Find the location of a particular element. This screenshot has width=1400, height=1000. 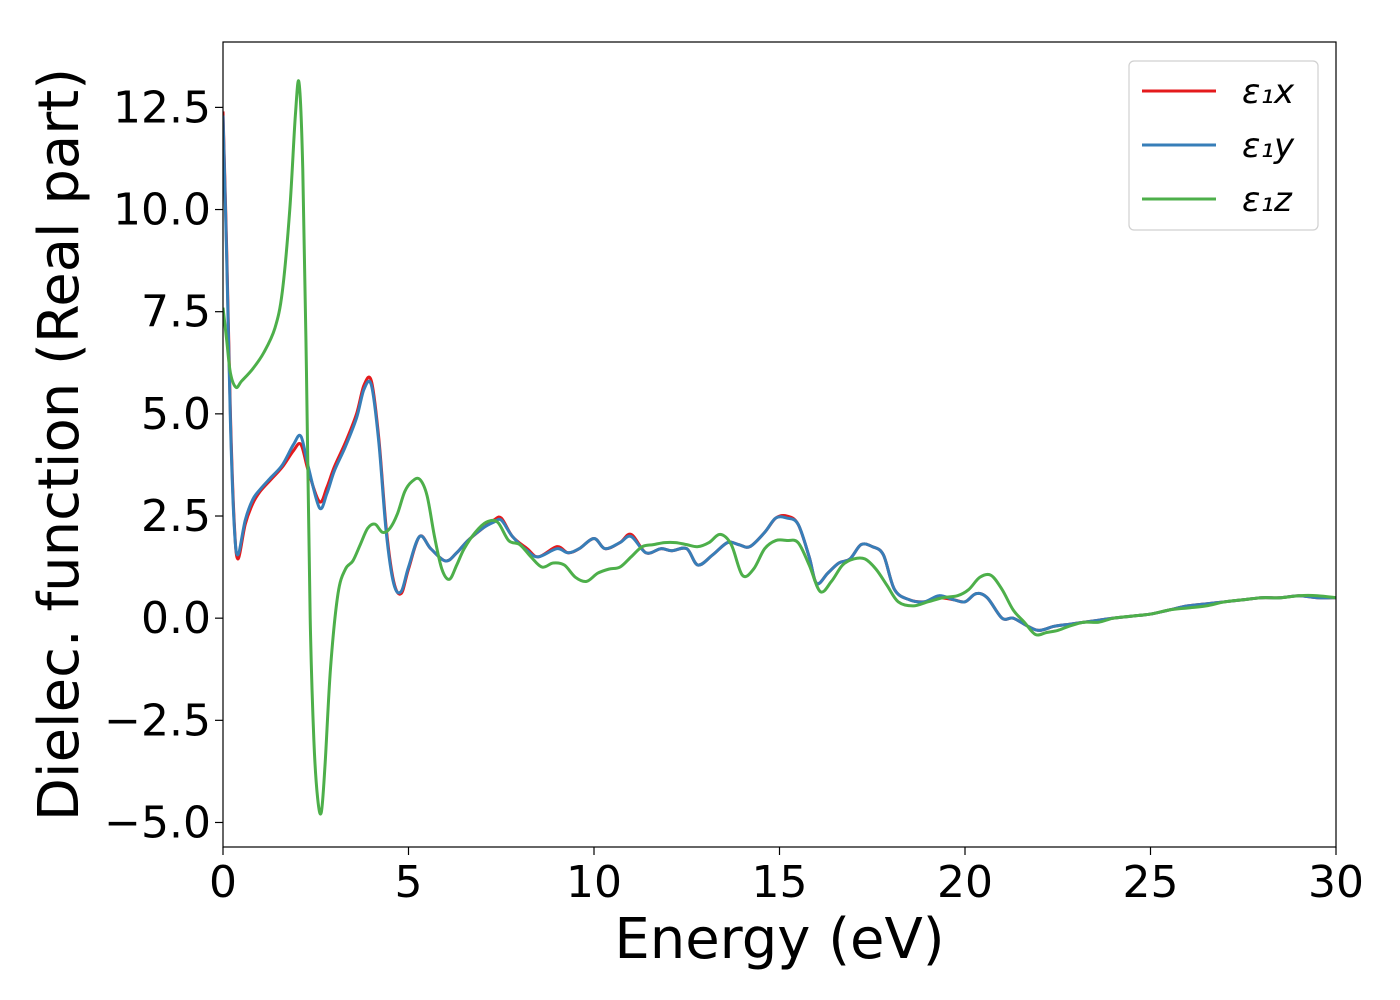

y-tick-label: 12.5 is located at coordinates (162, 107).